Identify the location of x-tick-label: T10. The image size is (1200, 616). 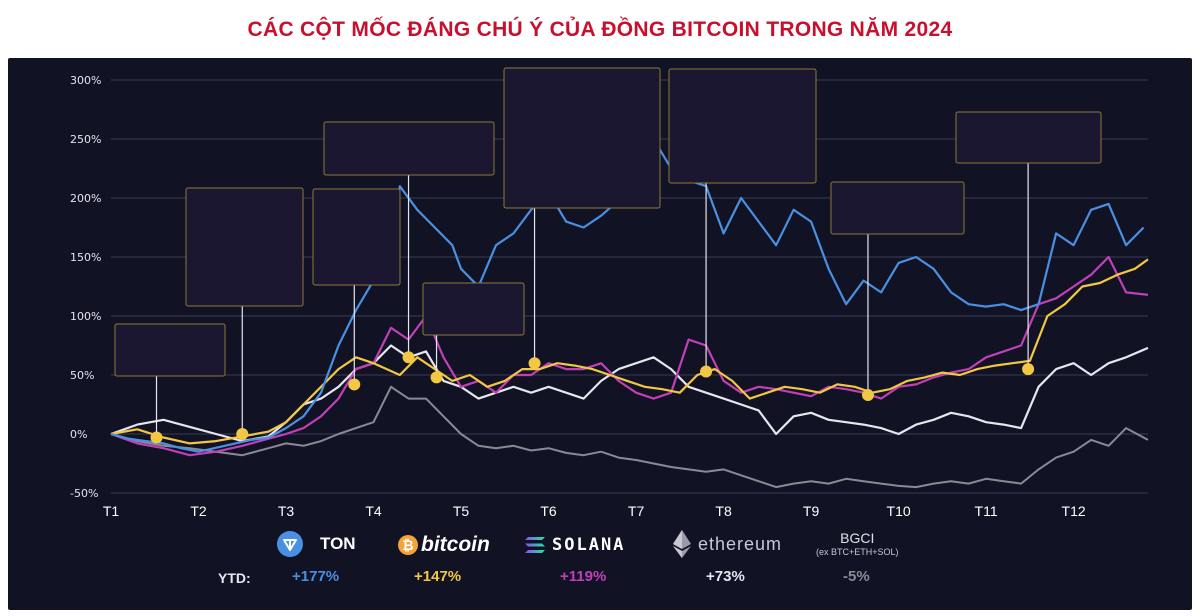
(899, 511).